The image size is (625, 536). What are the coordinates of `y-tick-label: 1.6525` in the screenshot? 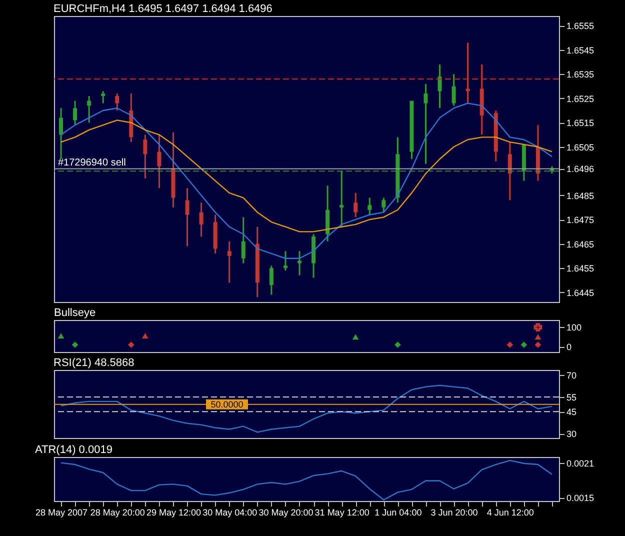 It's located at (580, 99).